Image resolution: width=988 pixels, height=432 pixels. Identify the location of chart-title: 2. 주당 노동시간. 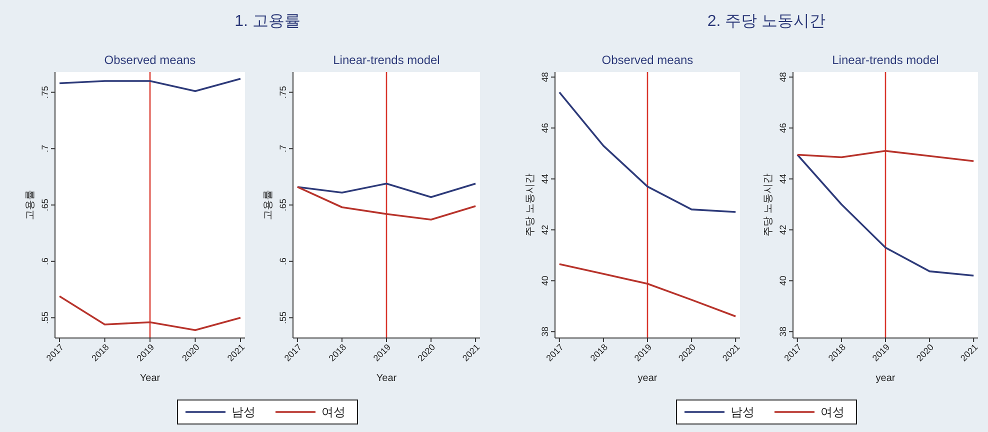
(766, 21).